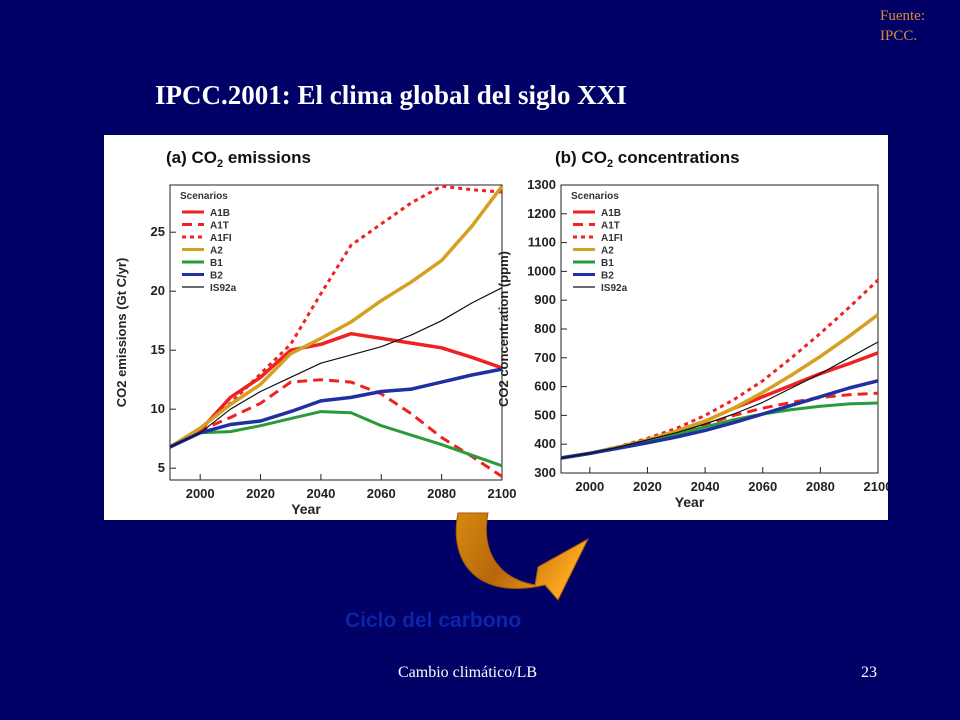 The image size is (960, 720). I want to click on y-tick-label: 15, so click(158, 349).